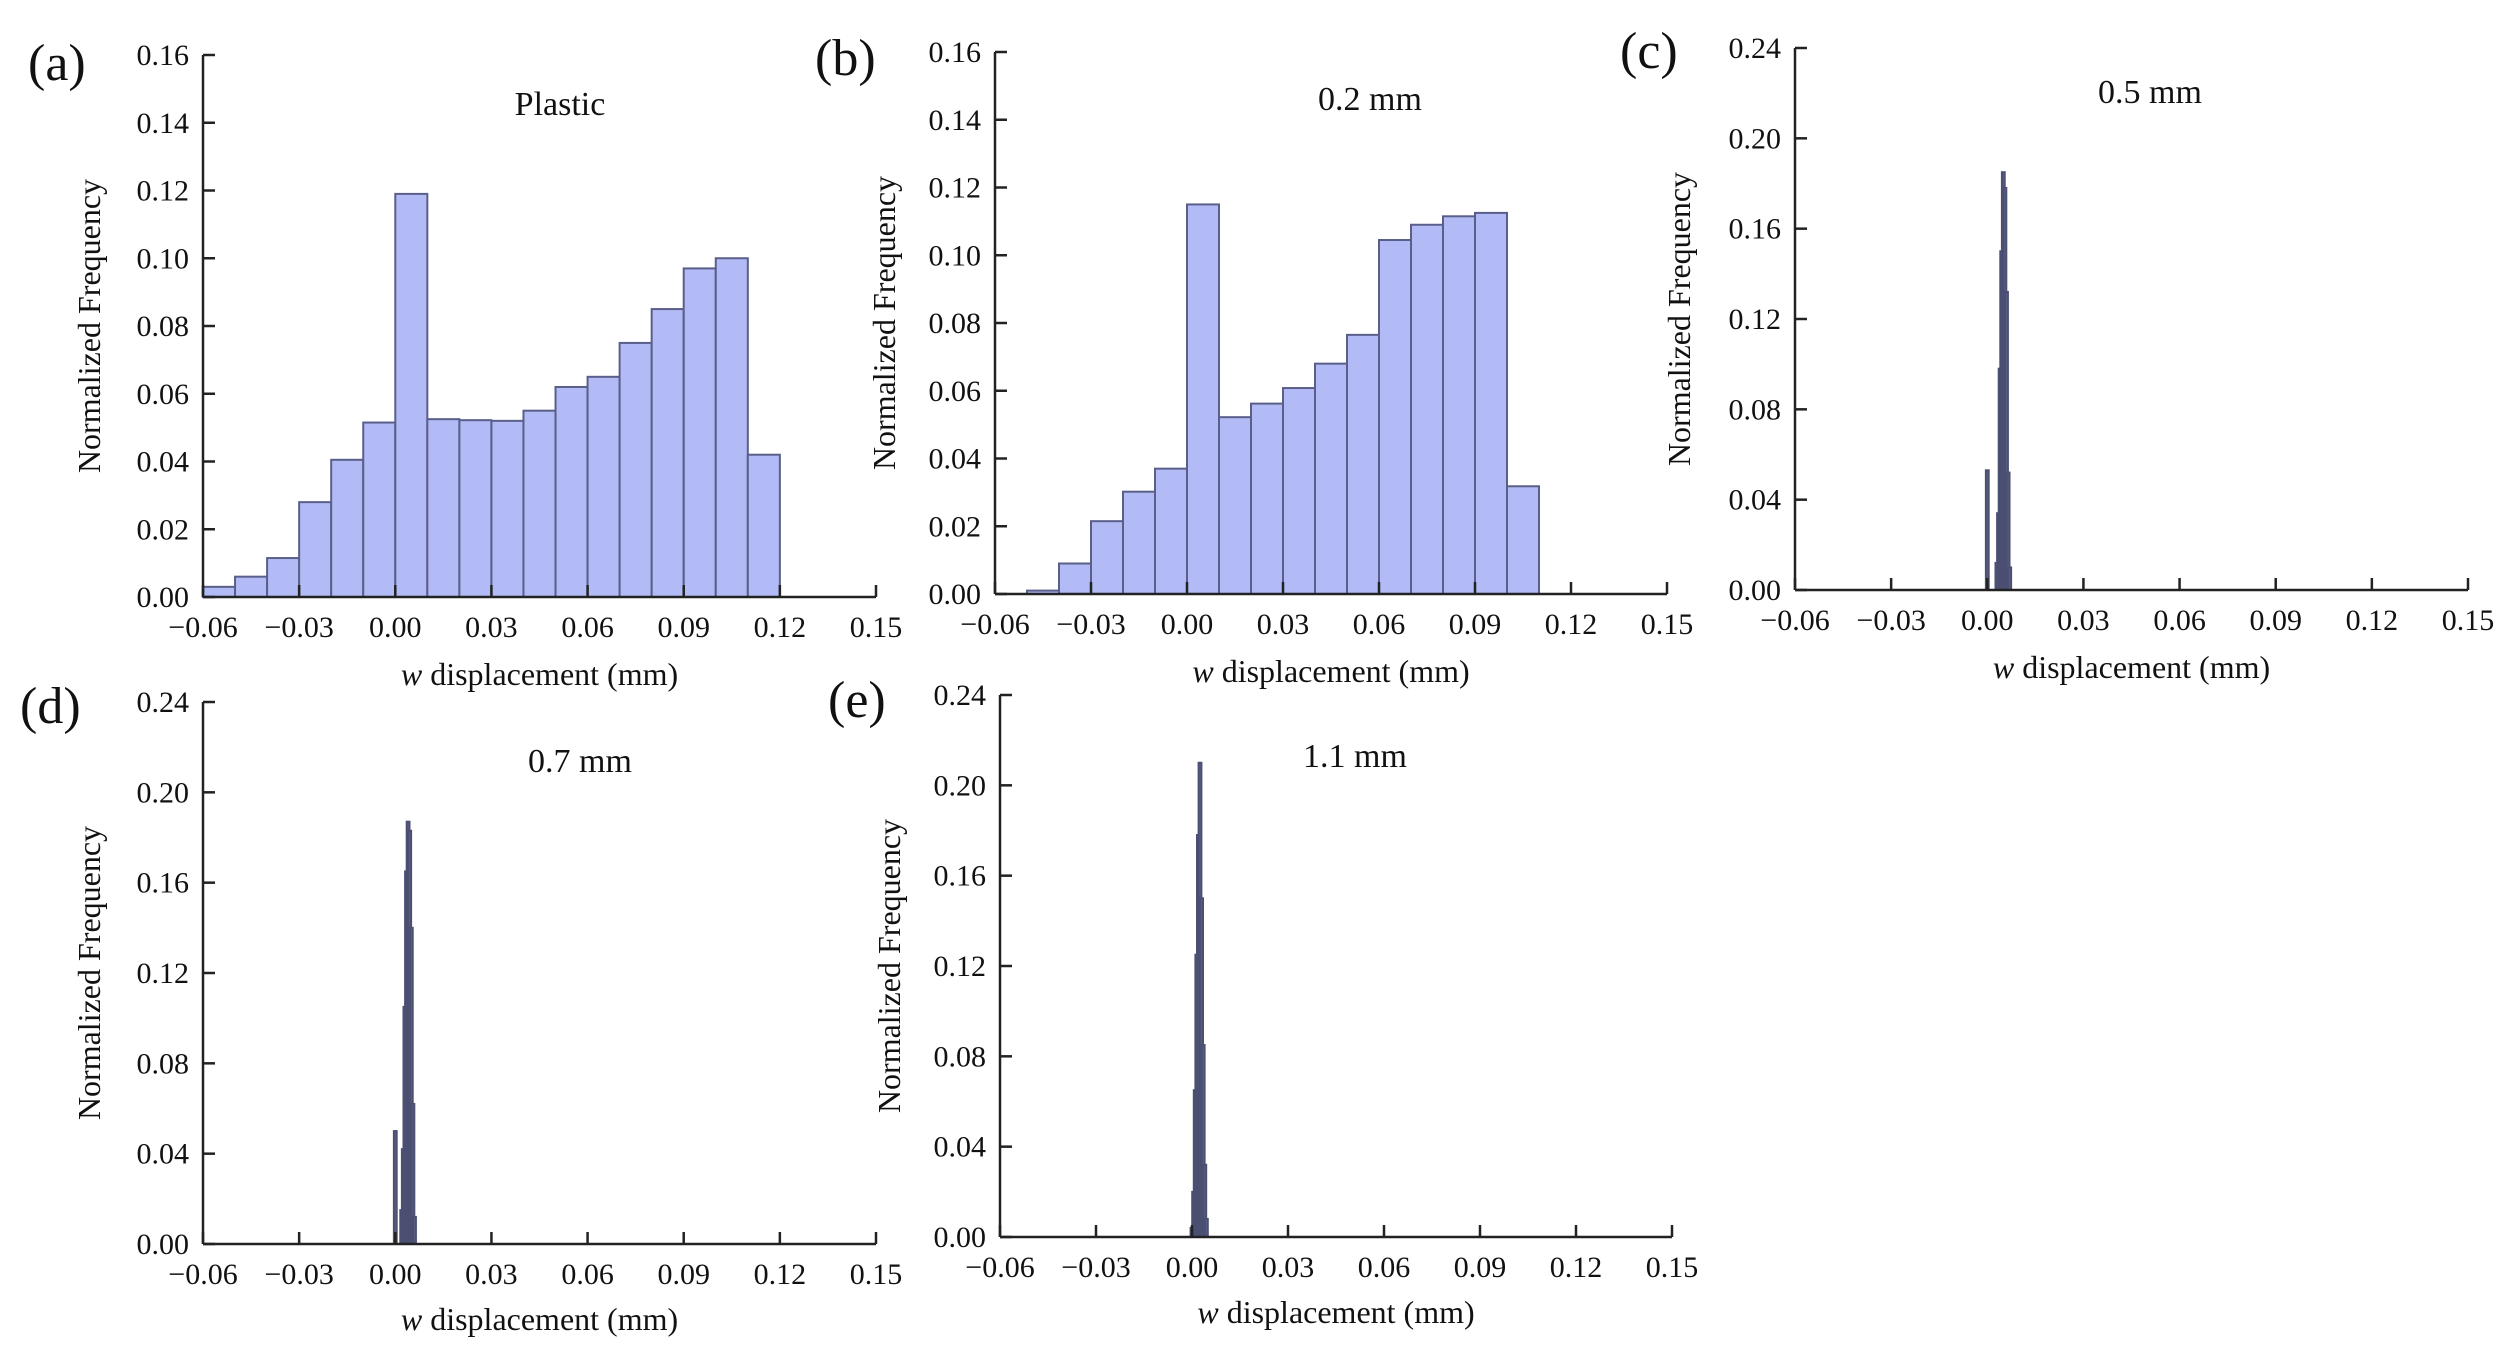  Describe the element at coordinates (2150, 92) in the screenshot. I see `panel-title: 0.5 mm` at that location.